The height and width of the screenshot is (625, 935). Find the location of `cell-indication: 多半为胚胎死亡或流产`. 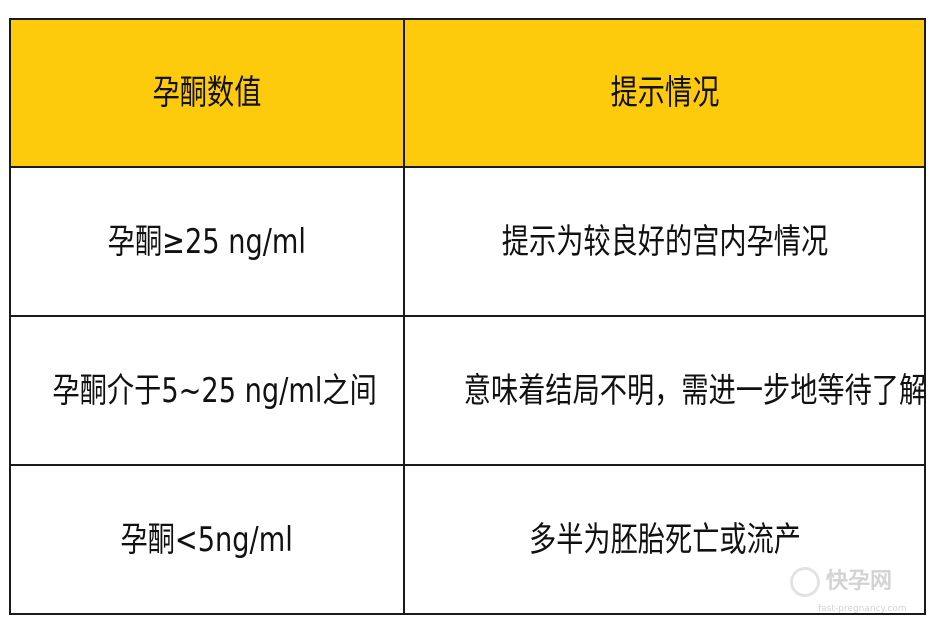

cell-indication: 多半为胚胎死亡或流产 is located at coordinates (664, 539).